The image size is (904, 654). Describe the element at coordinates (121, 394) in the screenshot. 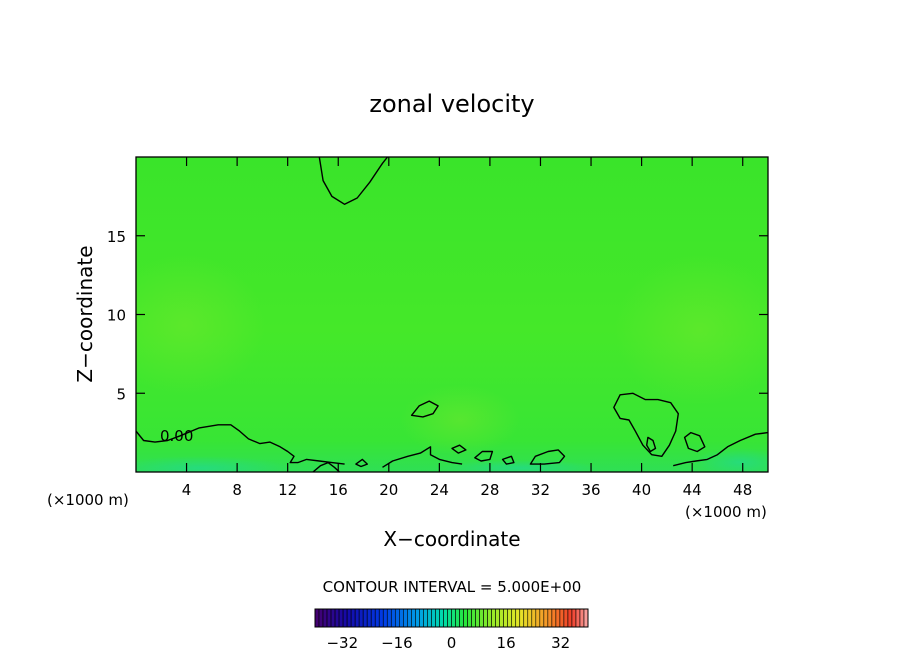

I see `y-tick-label: 5` at that location.